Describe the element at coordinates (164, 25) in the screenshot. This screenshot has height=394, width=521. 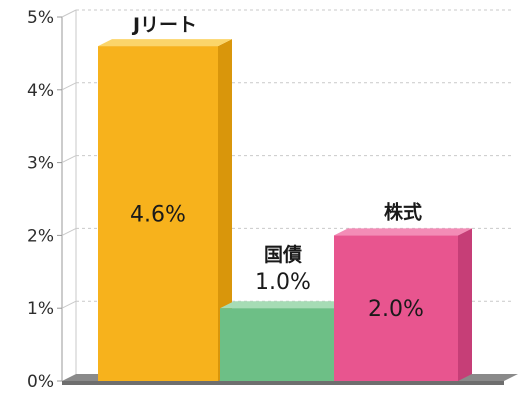
I see `category-label: Jリート` at that location.